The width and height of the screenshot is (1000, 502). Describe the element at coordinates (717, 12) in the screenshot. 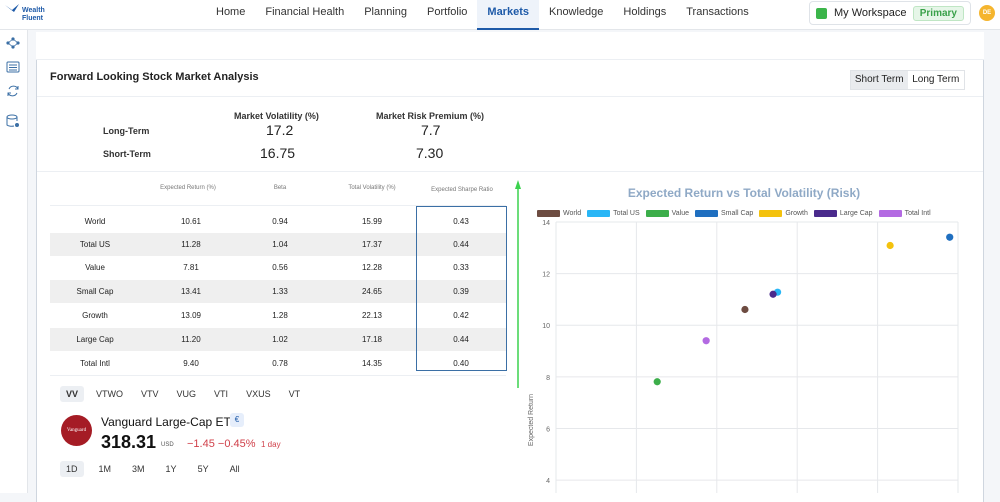

I see `nav-transactions: Transactions` at that location.